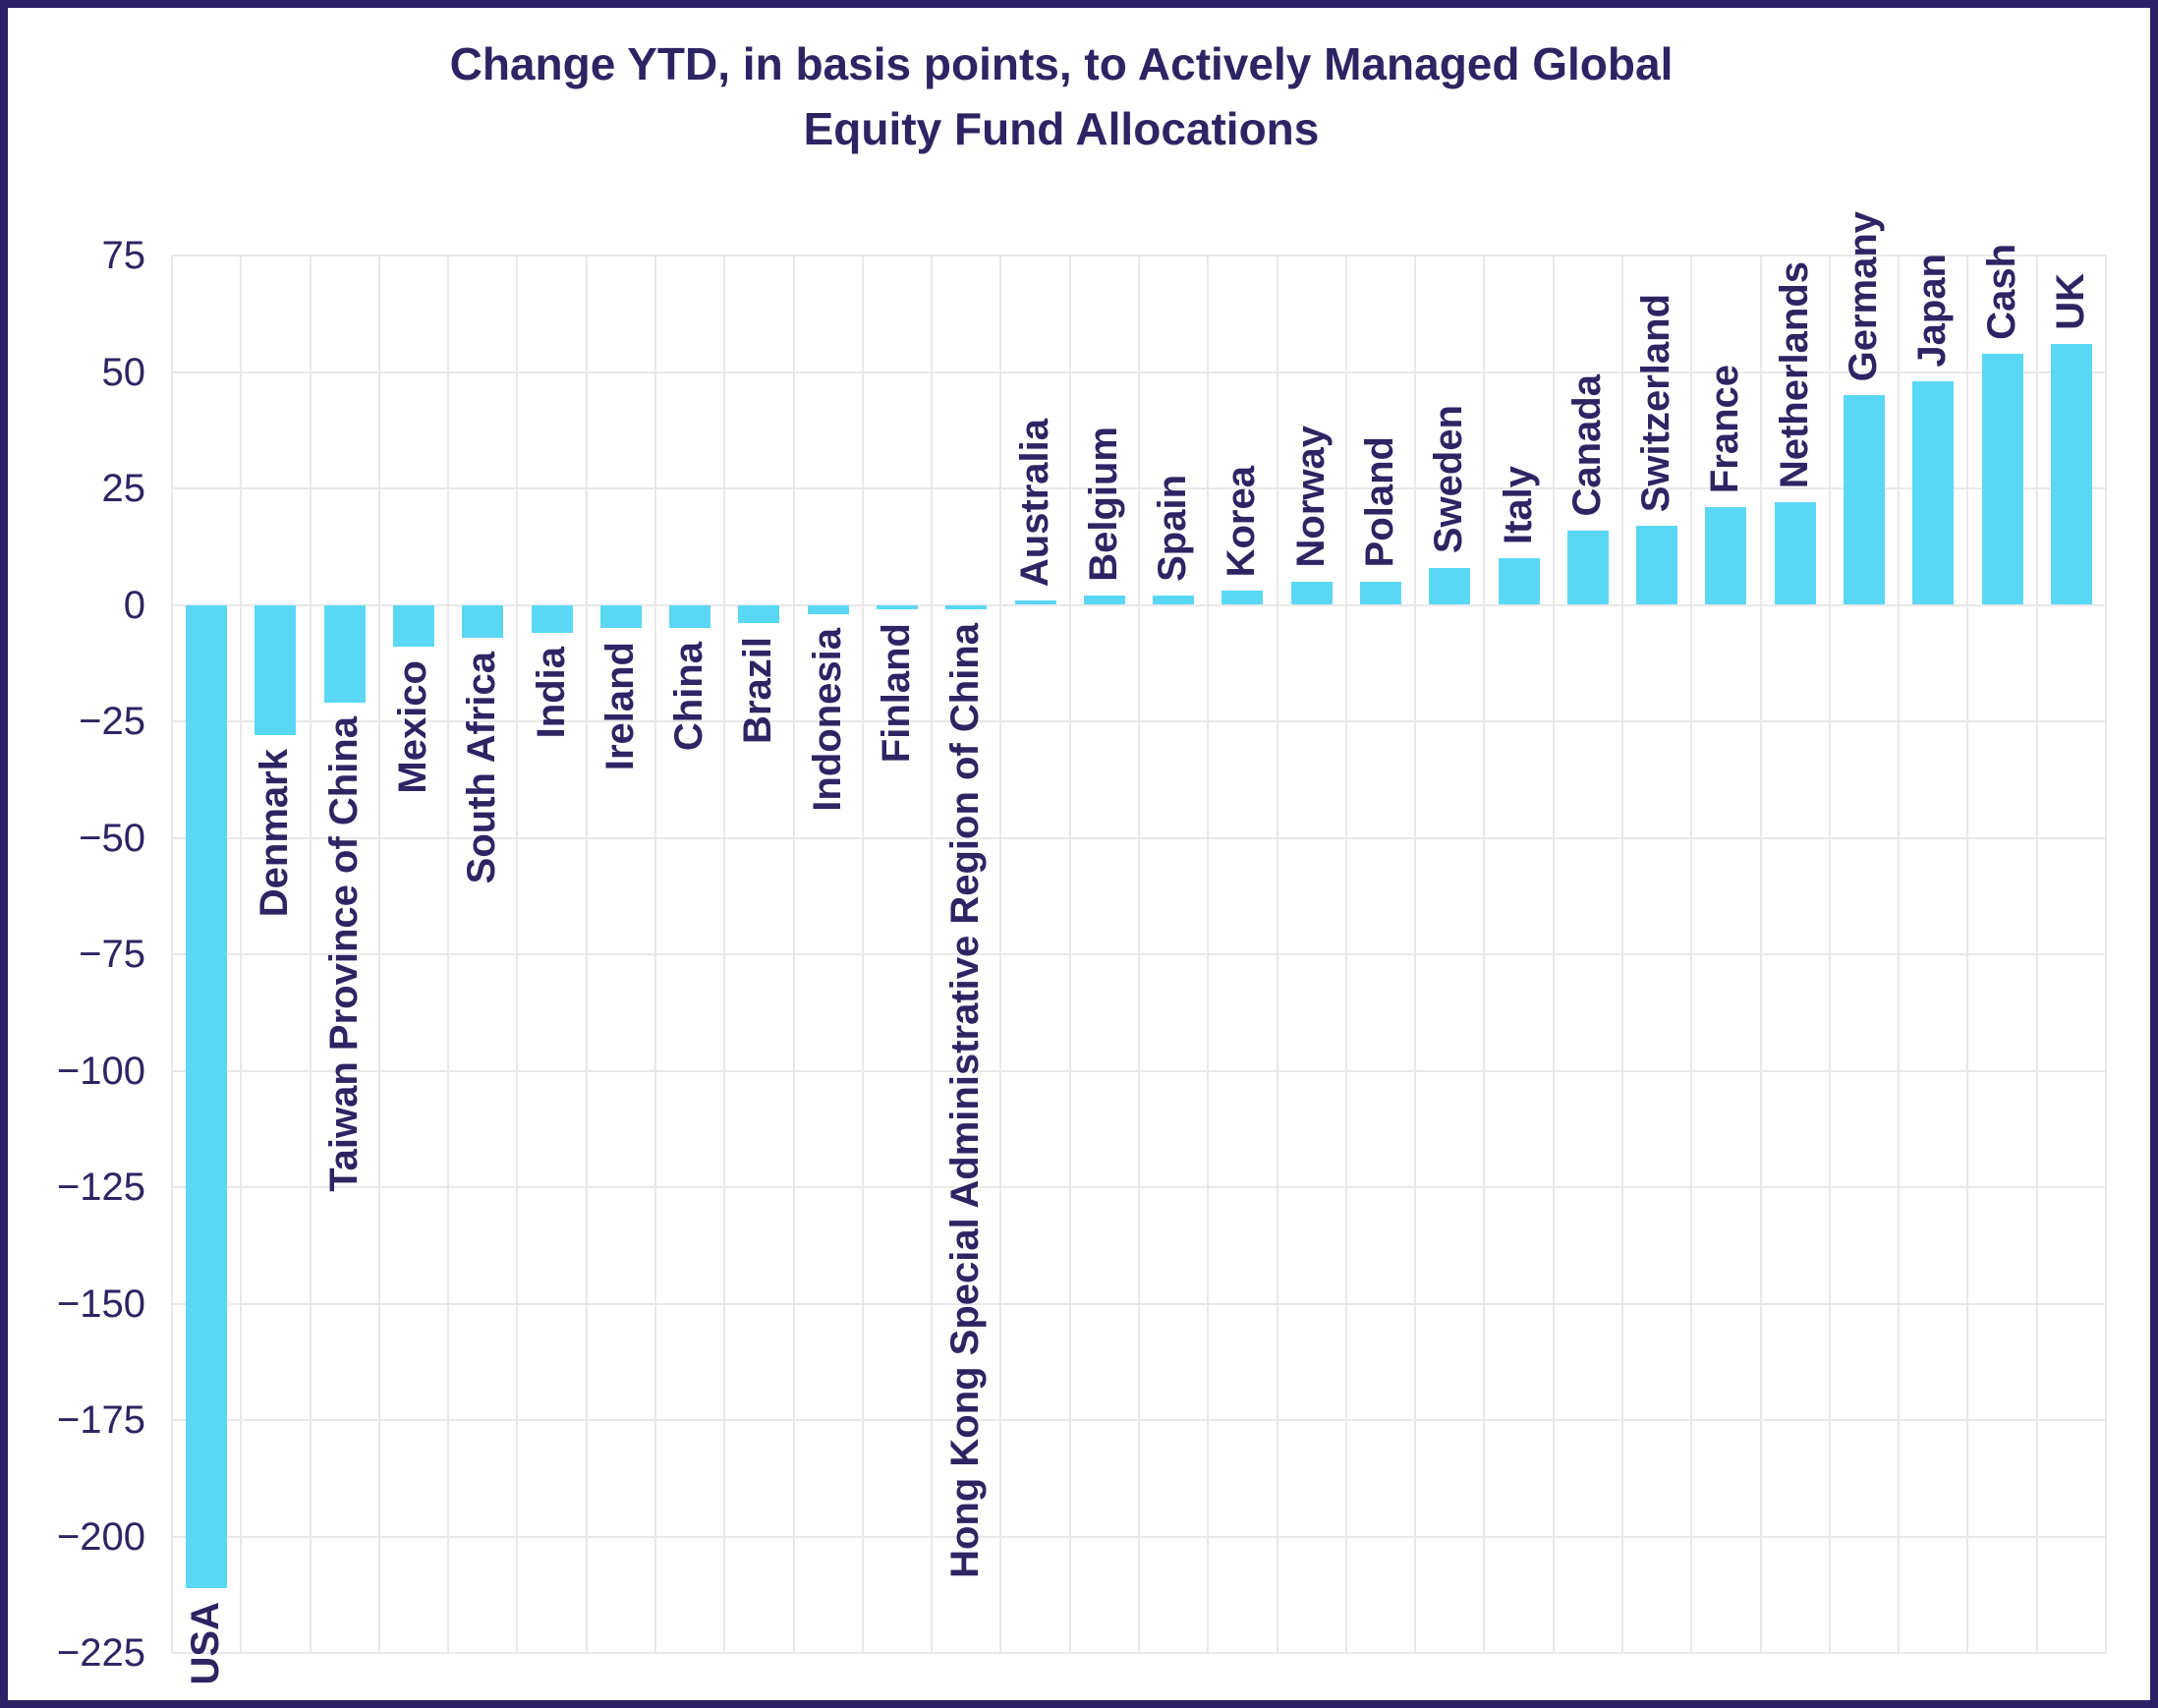 The width and height of the screenshot is (2158, 1708). What do you see at coordinates (1725, 428) in the screenshot?
I see `bar-label: France` at bounding box center [1725, 428].